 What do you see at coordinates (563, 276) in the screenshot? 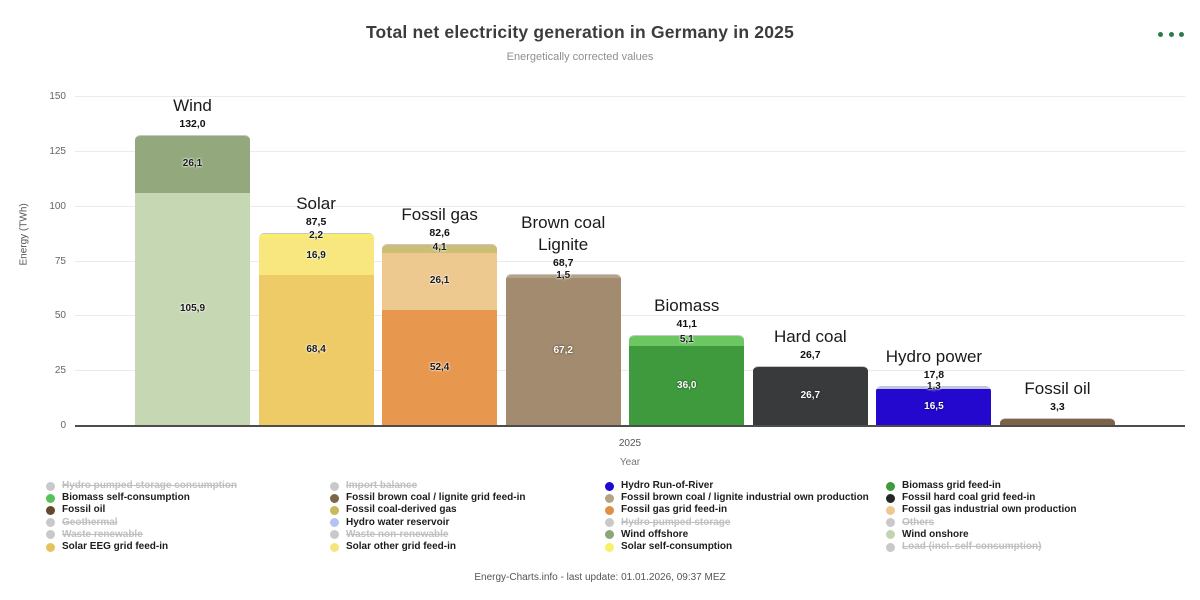
I see `bar-segment-fossil-brown-coal-lignite-industrial-own-production` at bounding box center [563, 276].